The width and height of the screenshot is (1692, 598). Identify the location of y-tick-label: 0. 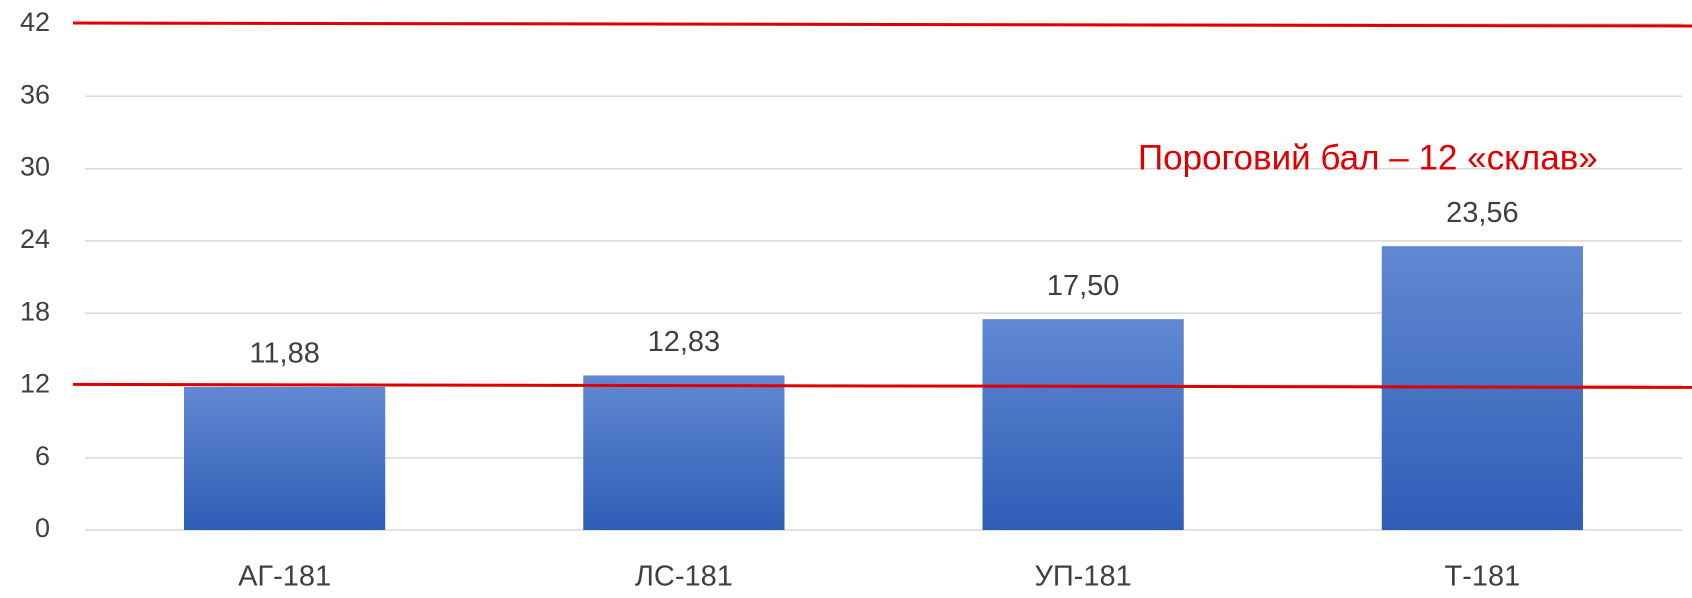
(42, 528).